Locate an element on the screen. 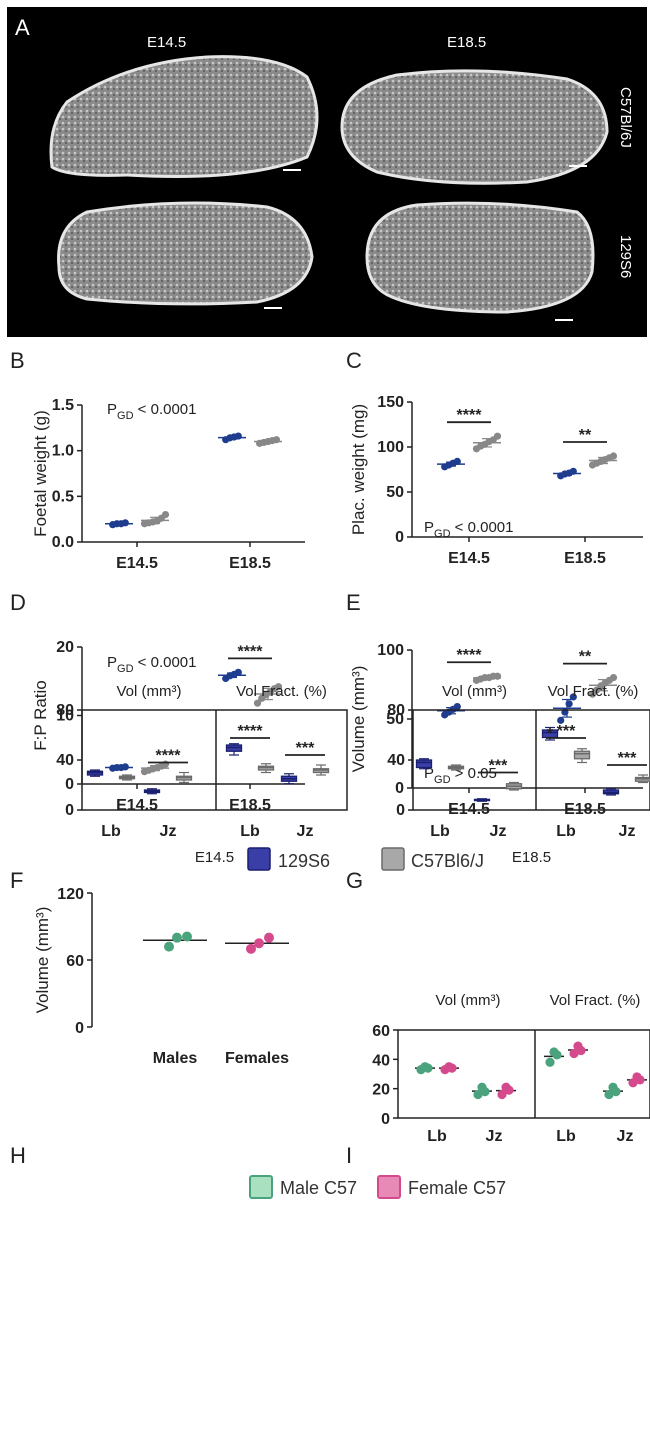 Image resolution: width=650 pixels, height=1435 pixels. y-axis-label: F:P Ratio is located at coordinates (40, 715).